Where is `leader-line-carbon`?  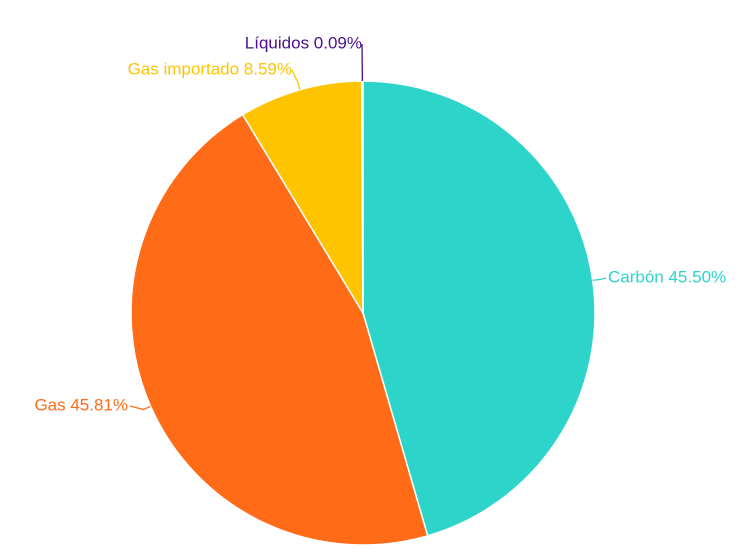 leader-line-carbon is located at coordinates (599, 279).